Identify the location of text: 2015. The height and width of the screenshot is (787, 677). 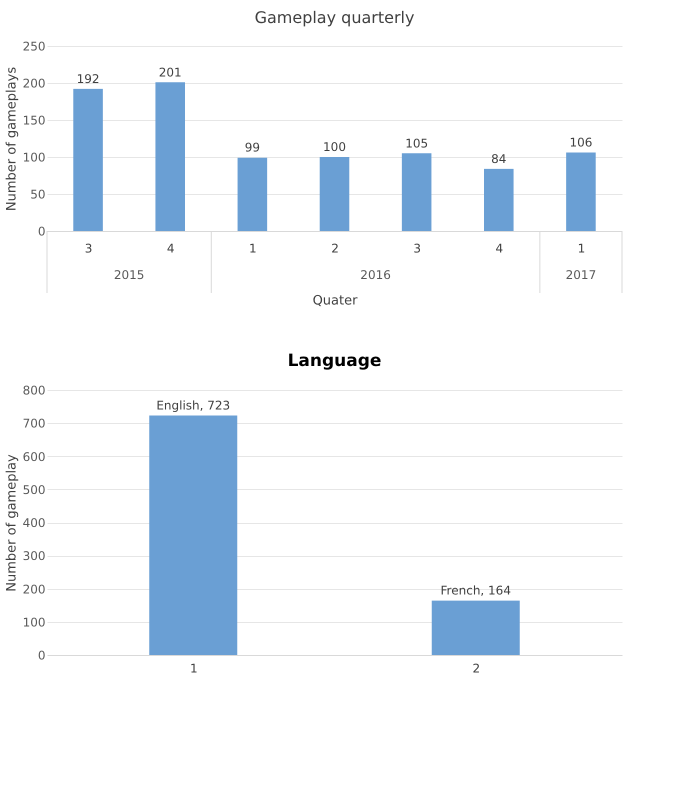
(129, 275).